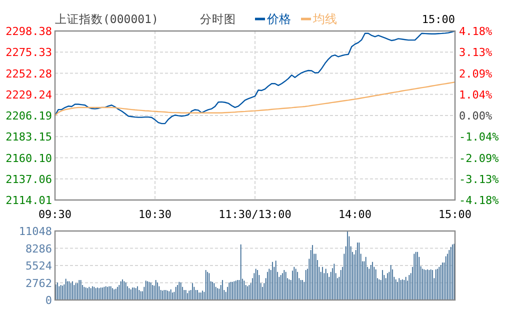 This screenshot has width=505, height=330. What do you see at coordinates (475, 53) in the screenshot?
I see `y2-tick-label: 3.13%` at bounding box center [475, 53].